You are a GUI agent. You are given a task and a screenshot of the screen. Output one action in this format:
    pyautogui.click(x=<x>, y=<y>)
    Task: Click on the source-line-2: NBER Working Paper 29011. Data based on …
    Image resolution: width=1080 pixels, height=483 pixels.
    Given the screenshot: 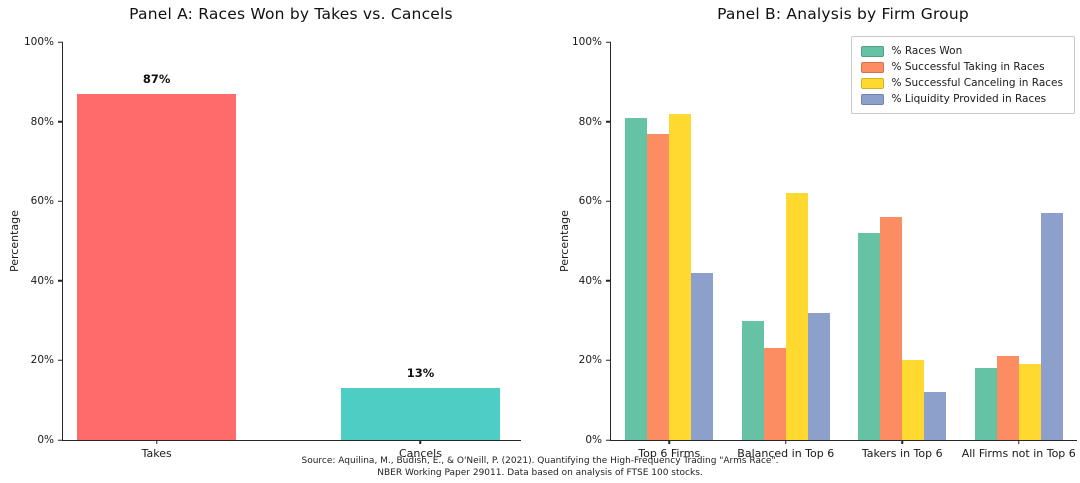 What is the action you would take?
    pyautogui.click(x=540, y=473)
    